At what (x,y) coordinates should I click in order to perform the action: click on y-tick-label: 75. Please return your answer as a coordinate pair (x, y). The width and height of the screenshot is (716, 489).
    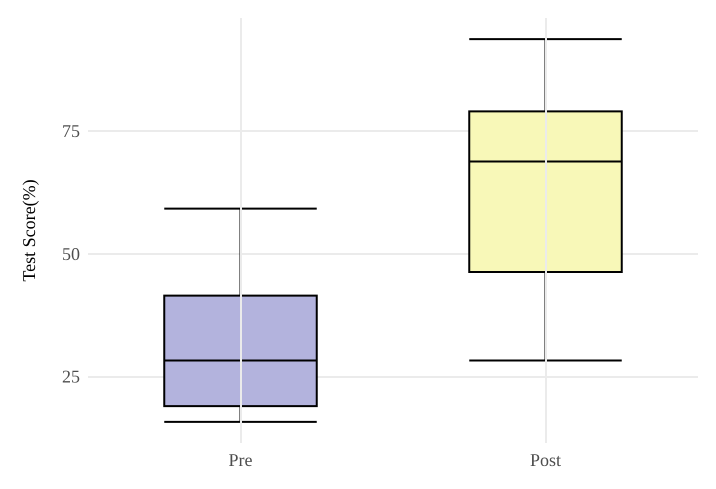
    Looking at the image, I should click on (71, 131).